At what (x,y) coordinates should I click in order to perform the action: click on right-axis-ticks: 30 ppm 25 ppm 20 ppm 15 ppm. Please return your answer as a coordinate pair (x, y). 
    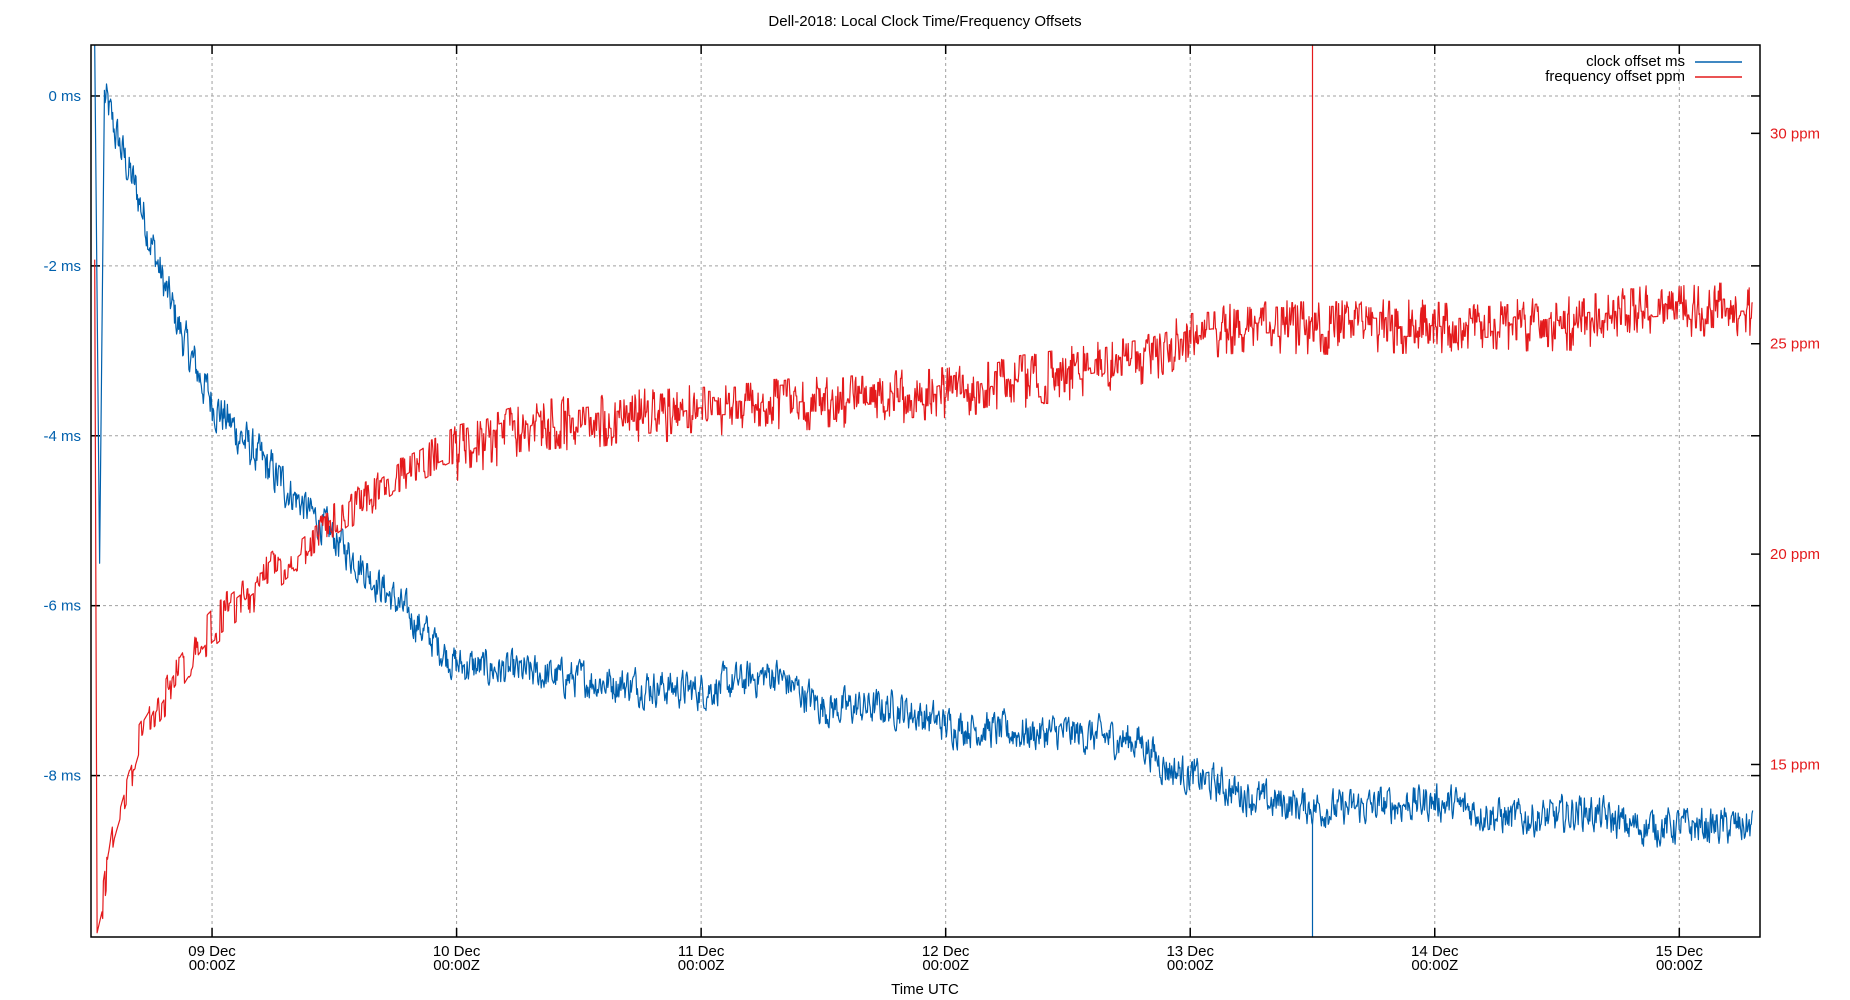
    Looking at the image, I should click on (1785, 449).